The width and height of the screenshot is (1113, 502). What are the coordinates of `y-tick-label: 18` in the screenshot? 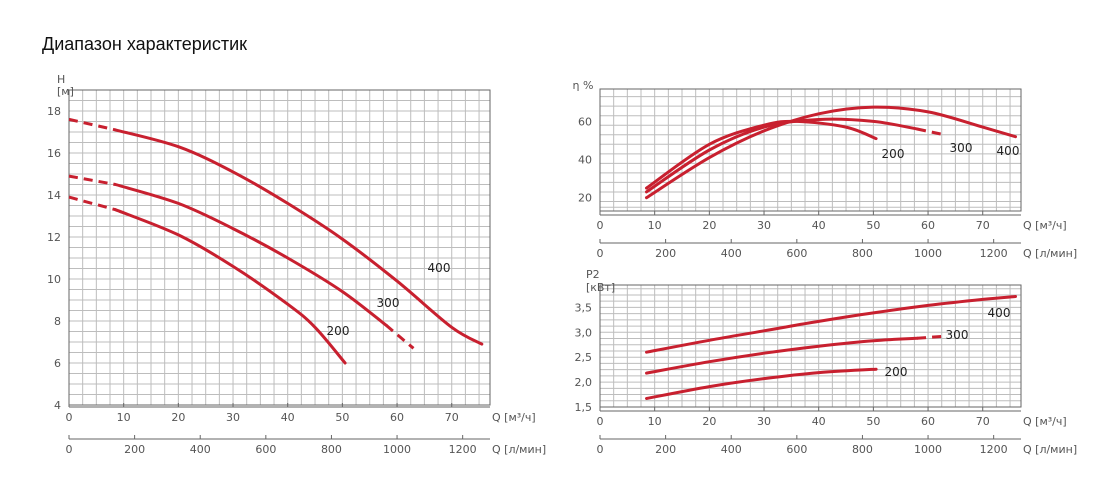 It's located at (54, 111).